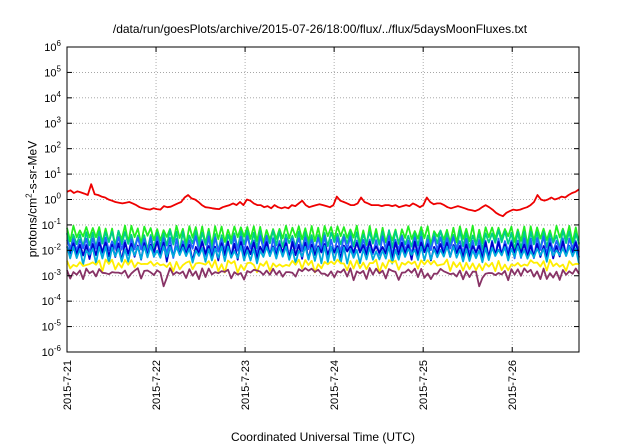  What do you see at coordinates (52, 275) in the screenshot?
I see `y-tick-label: 10⁻³` at bounding box center [52, 275].